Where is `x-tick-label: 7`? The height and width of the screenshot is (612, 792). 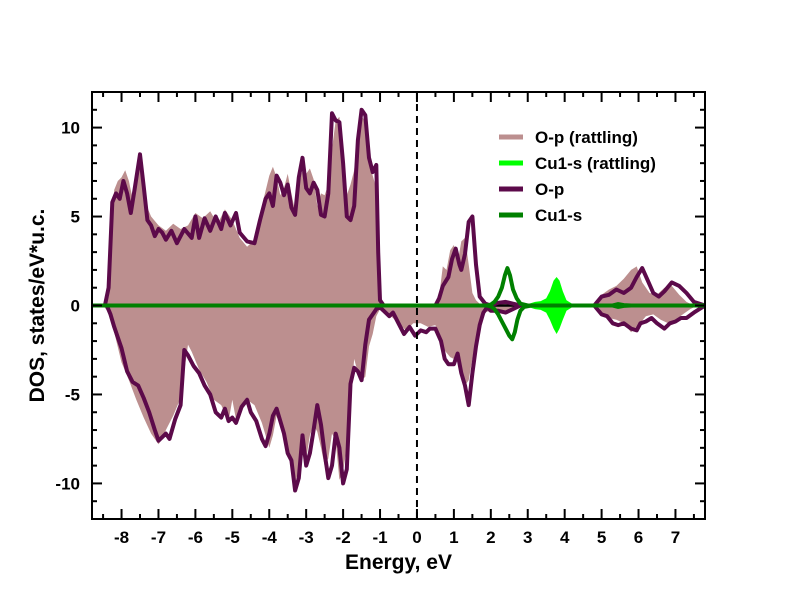
x-tick-label: 7 is located at coordinates (675, 537).